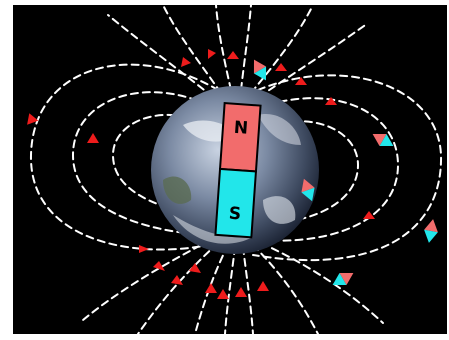 The height and width of the screenshot is (340, 449). Describe the element at coordinates (317, 172) in the screenshot. I see `field-line-right-inner` at that location.